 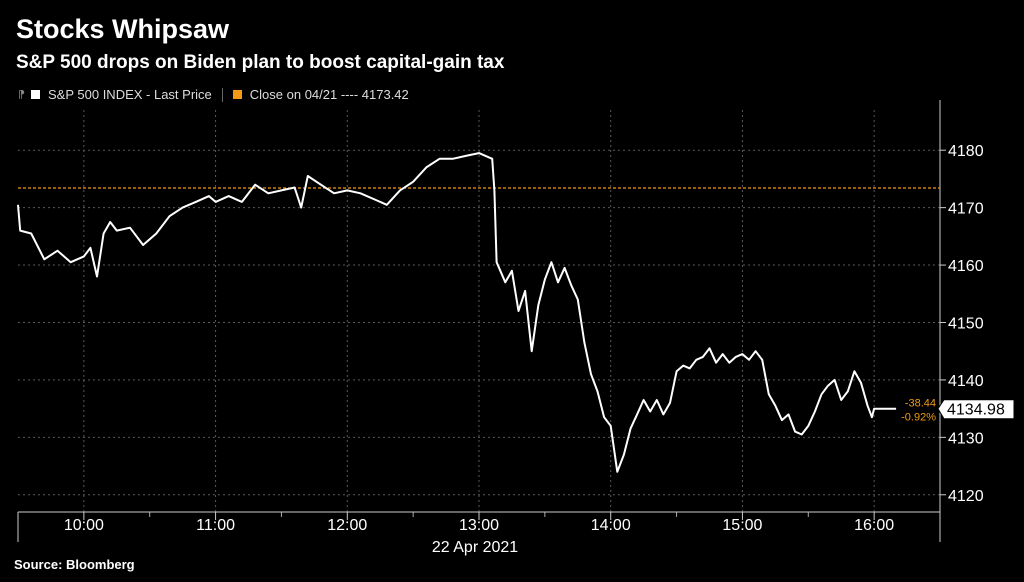 What do you see at coordinates (475, 547) in the screenshot?
I see `x-axis-date-label: 22 Apr 2021` at bounding box center [475, 547].